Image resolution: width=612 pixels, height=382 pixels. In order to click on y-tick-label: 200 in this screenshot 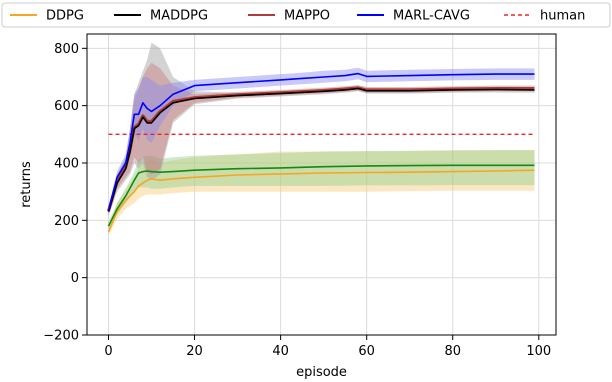, I will do `click(66, 221)`.